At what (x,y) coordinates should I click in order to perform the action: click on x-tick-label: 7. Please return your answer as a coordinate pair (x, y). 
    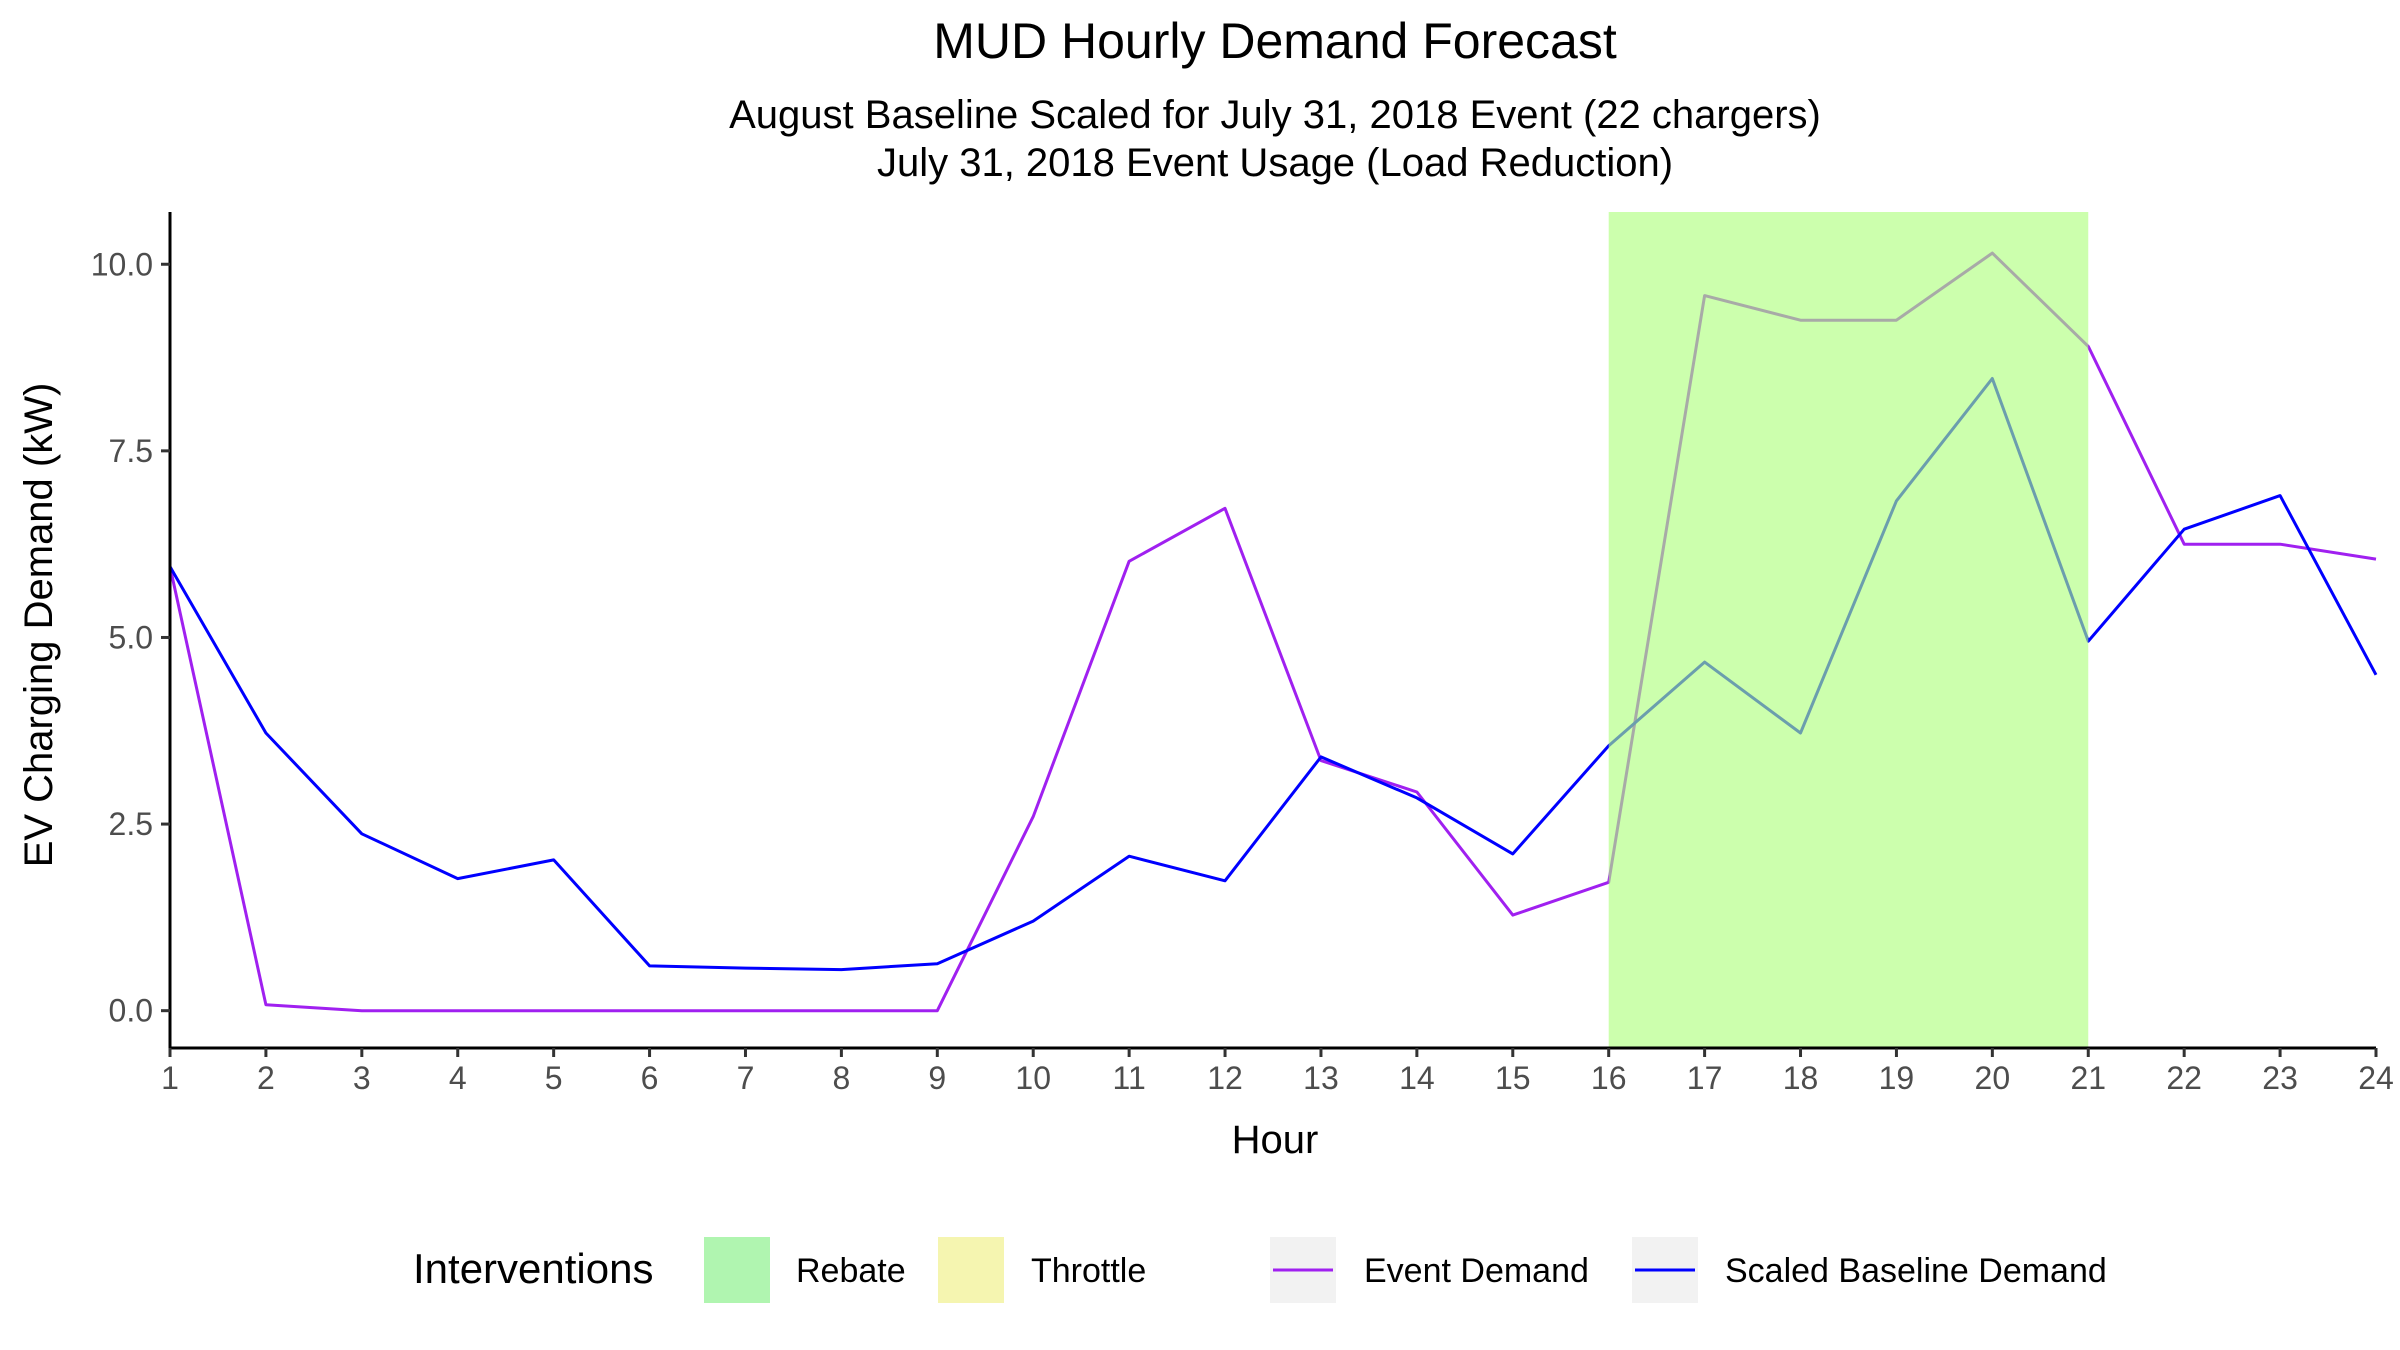
    Looking at the image, I should click on (746, 1078).